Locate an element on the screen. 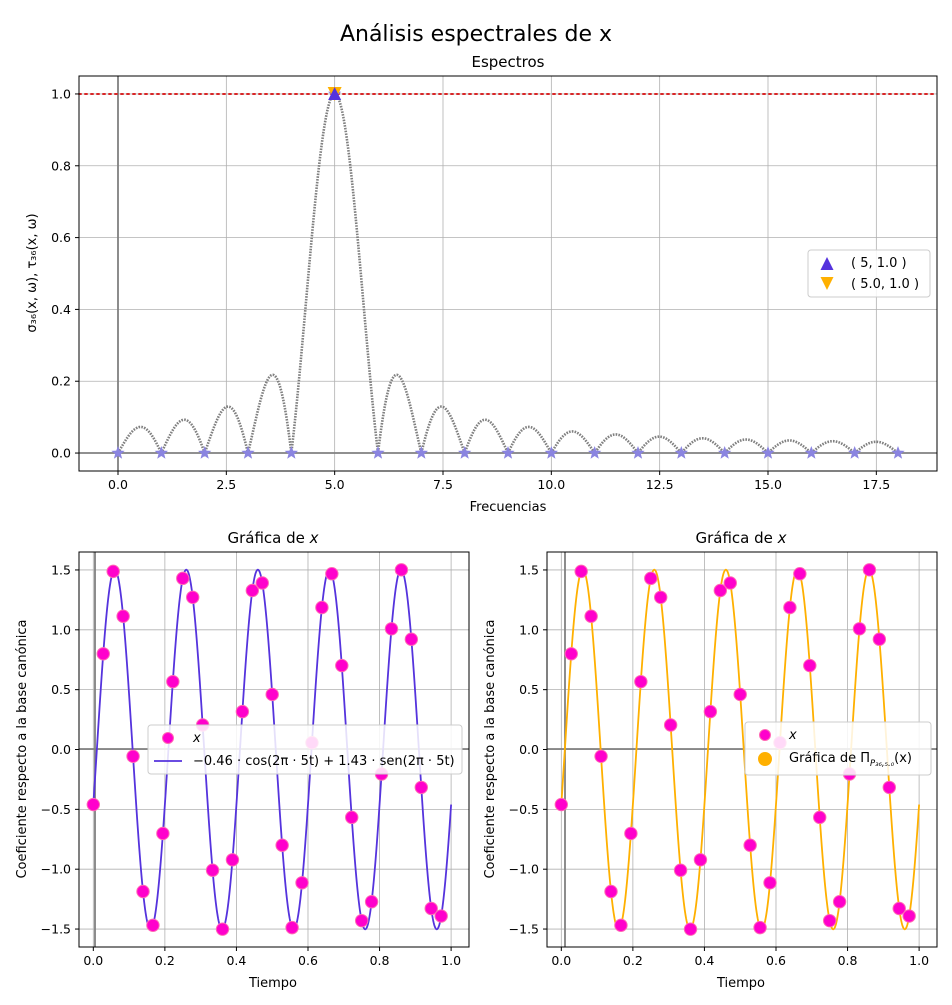  bl-x-tick-label-0: 0.0 is located at coordinates (93, 960).